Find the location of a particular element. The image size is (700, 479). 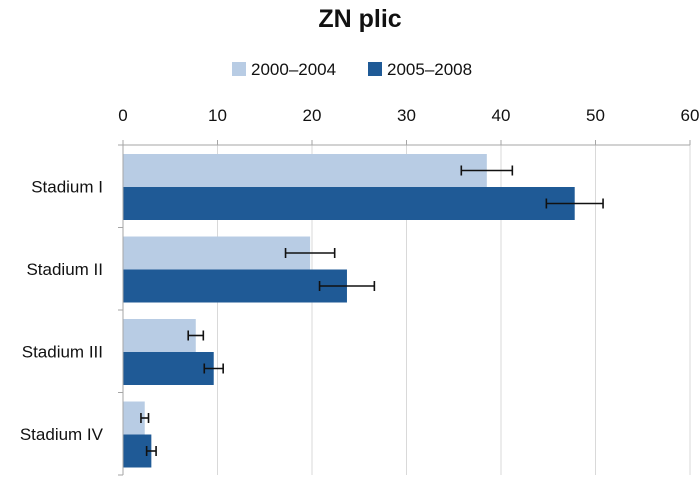

x-axis-tick-labels: 0 10 20 30 40 50 60 is located at coordinates (408, 115).